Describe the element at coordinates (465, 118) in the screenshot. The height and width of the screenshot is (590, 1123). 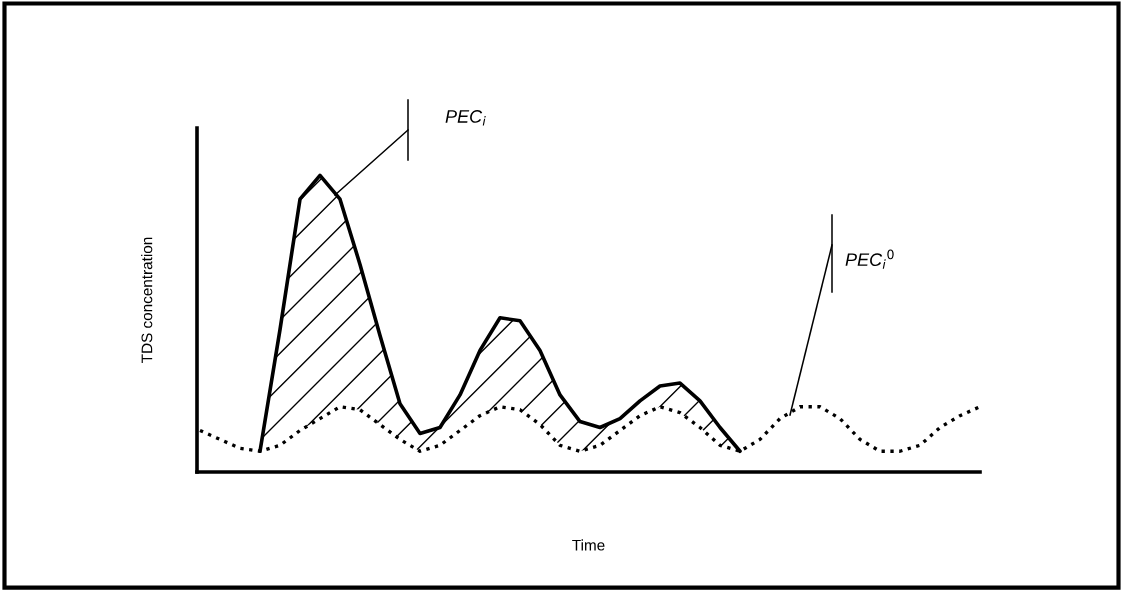
I see `text: PEC$_{i}$` at that location.